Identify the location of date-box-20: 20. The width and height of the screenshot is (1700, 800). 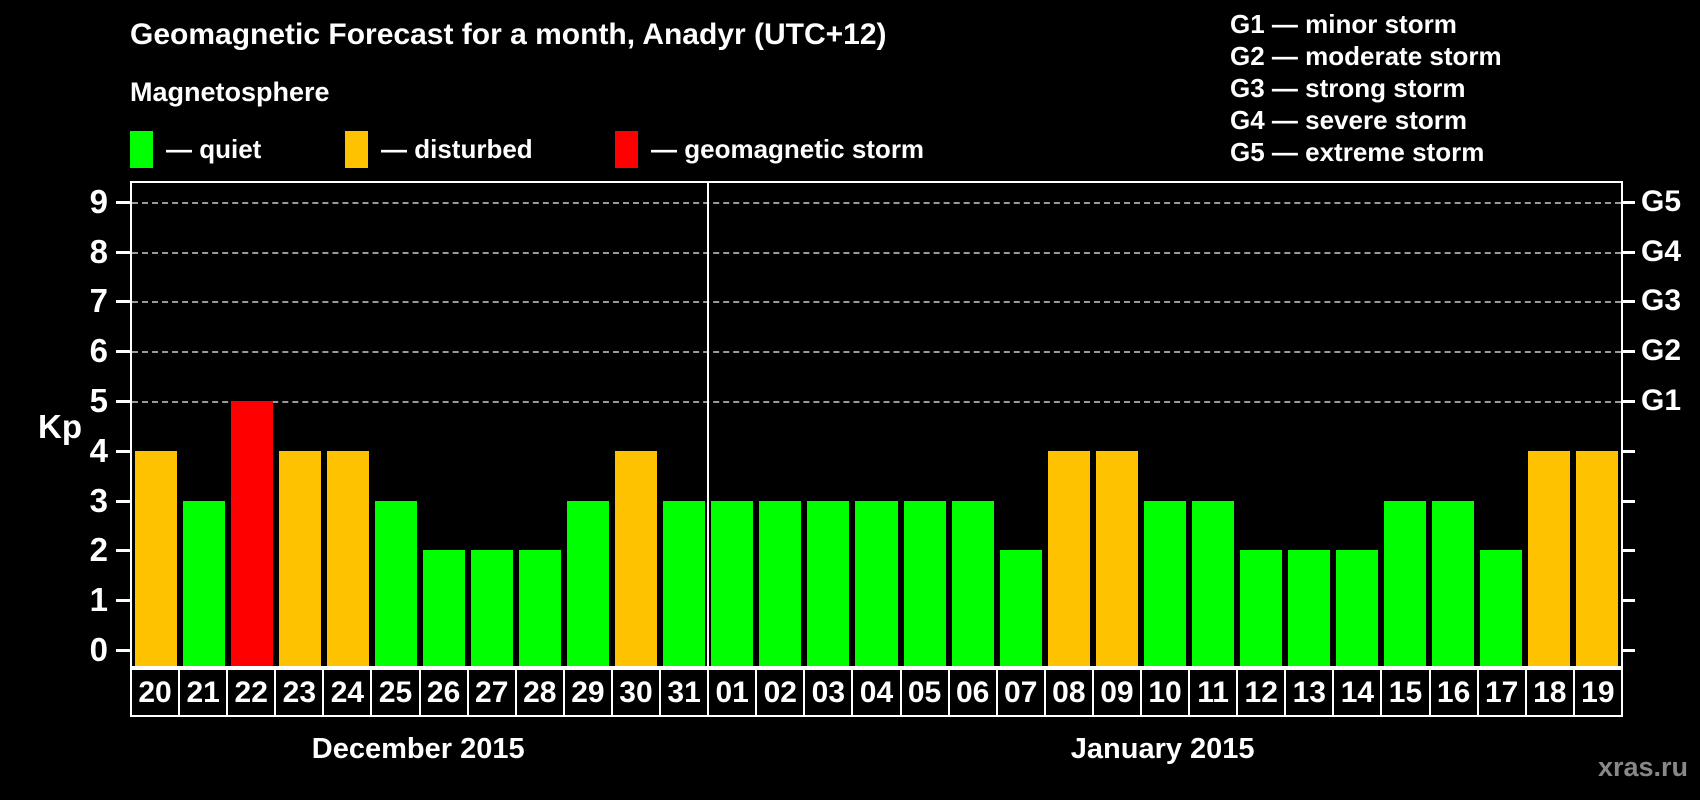
(155, 692).